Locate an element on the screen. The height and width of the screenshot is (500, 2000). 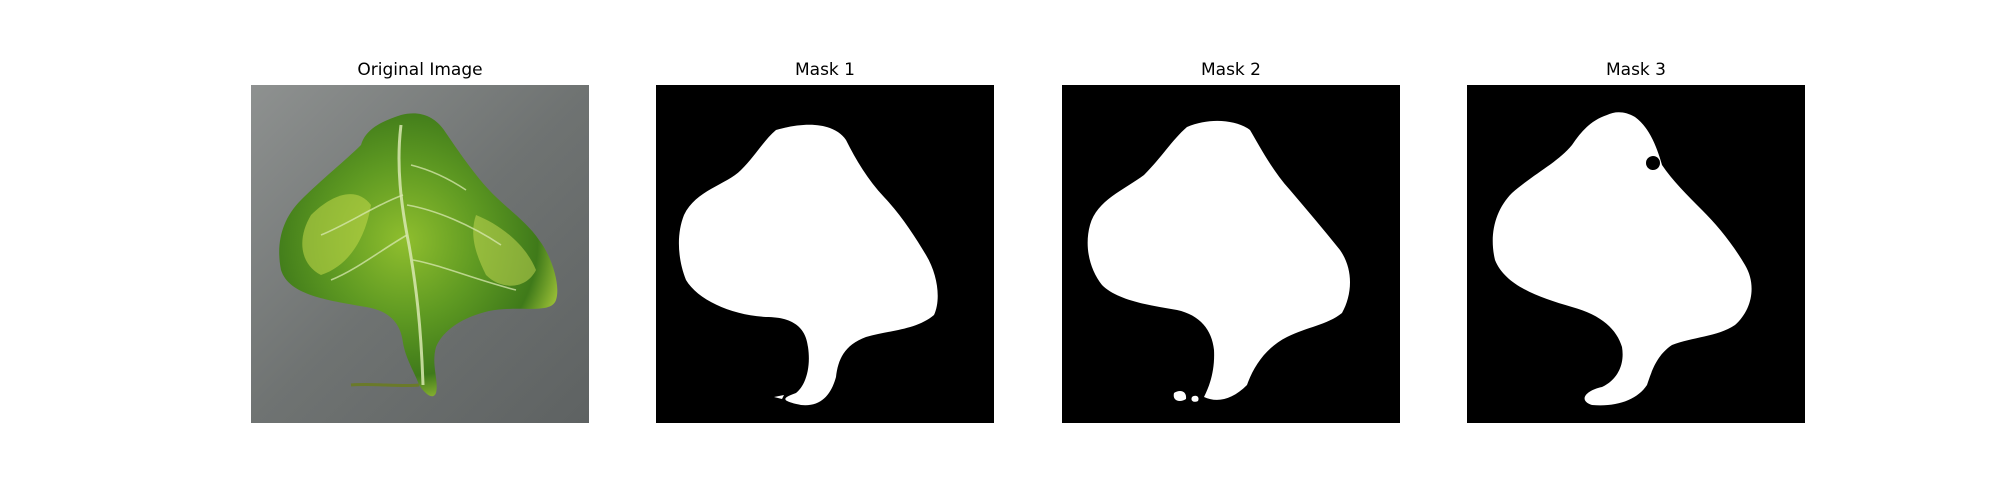
leaf-vein is located at coordinates (418, 227).